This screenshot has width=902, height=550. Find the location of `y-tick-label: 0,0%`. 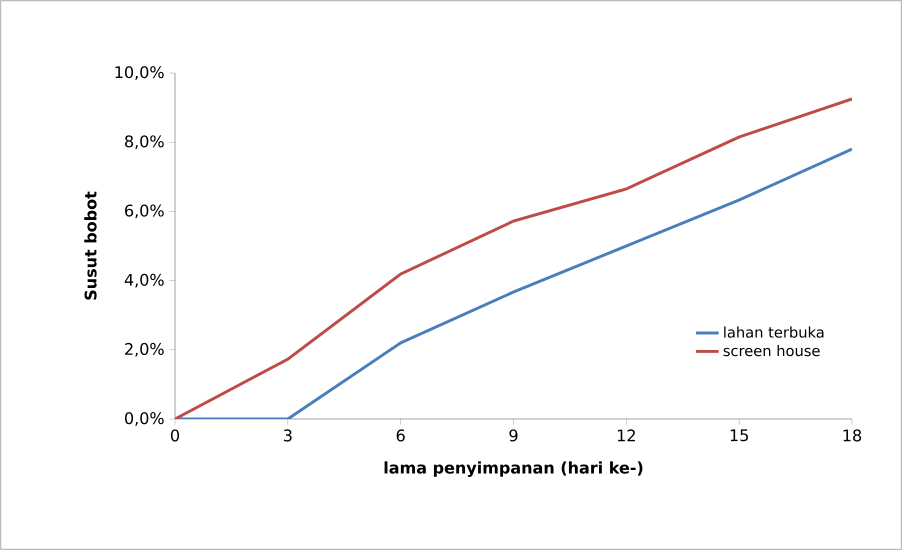

y-tick-label: 0,0% is located at coordinates (144, 419).